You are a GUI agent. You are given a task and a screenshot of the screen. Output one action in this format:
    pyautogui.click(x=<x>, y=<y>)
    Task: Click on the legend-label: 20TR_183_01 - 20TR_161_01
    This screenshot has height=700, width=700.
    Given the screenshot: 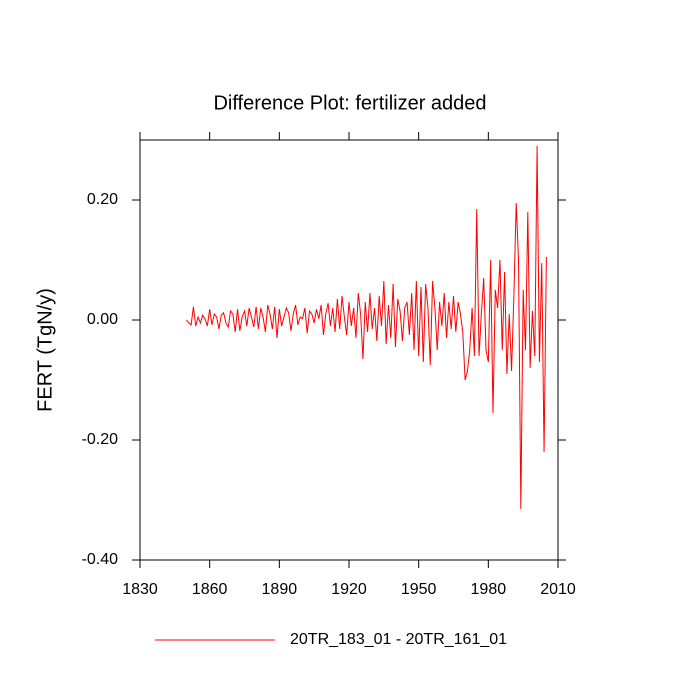 What is the action you would take?
    pyautogui.click(x=398, y=639)
    